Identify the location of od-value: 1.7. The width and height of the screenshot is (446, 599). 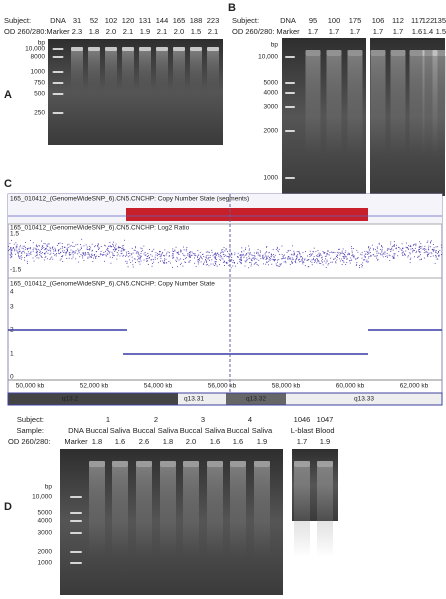
(398, 31).